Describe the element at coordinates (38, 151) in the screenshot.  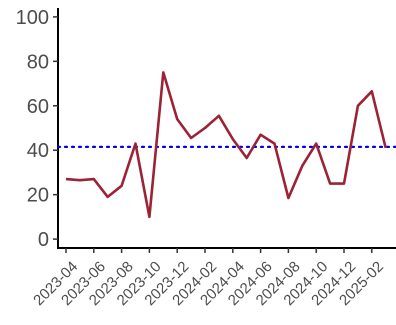
I see `y-tick-label: 40` at that location.